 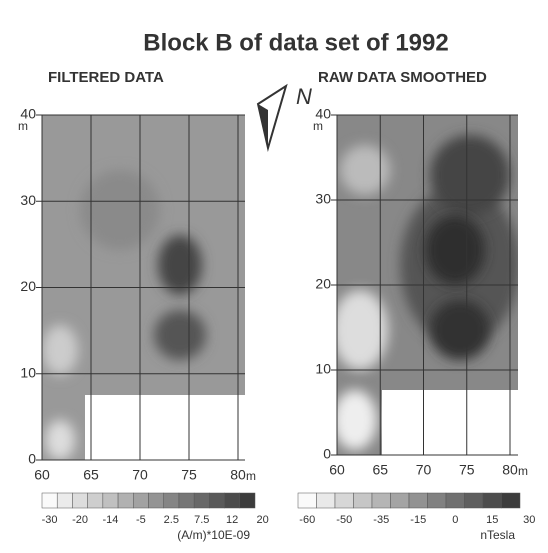 What do you see at coordinates (529, 520) in the screenshot?
I see `colorbar-label: 30` at bounding box center [529, 520].